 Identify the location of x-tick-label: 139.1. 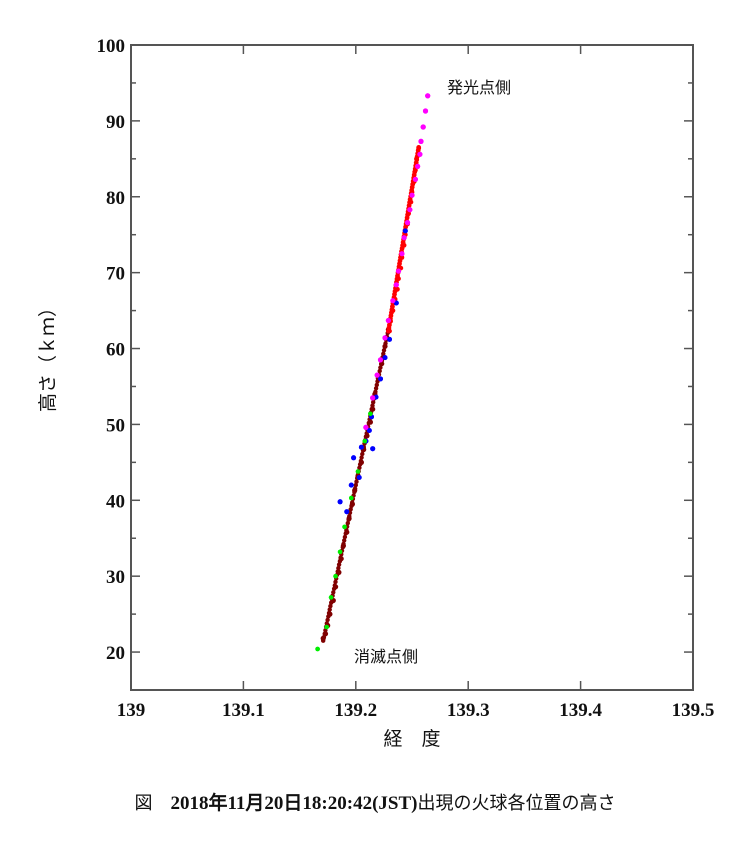
(243, 710).